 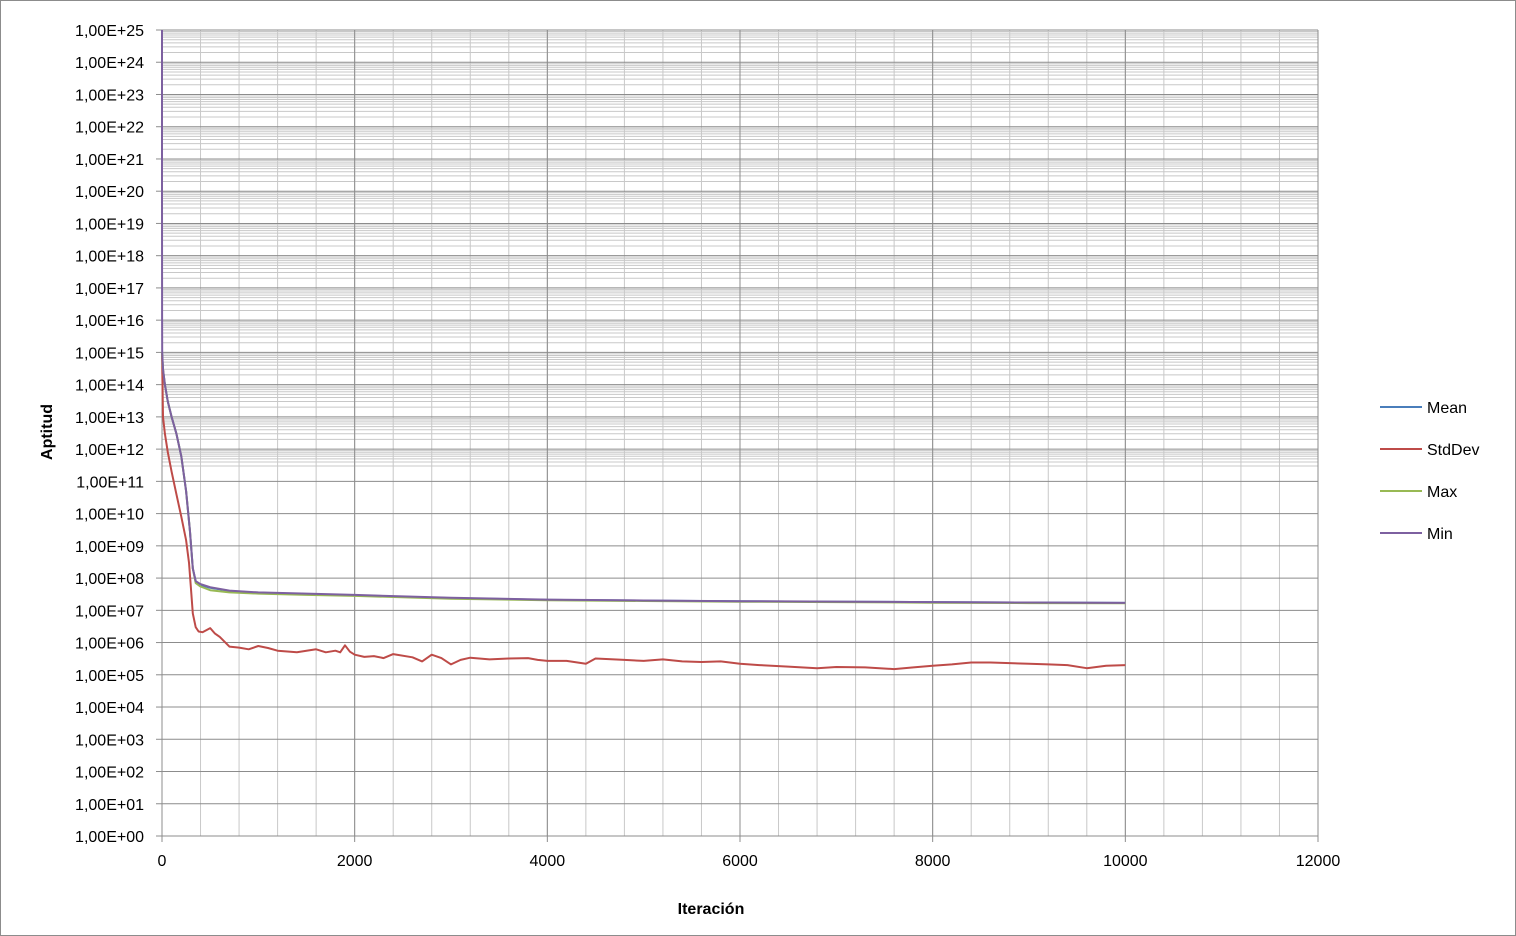 I want to click on y-tick-label: 1,00E+22, so click(x=109, y=128).